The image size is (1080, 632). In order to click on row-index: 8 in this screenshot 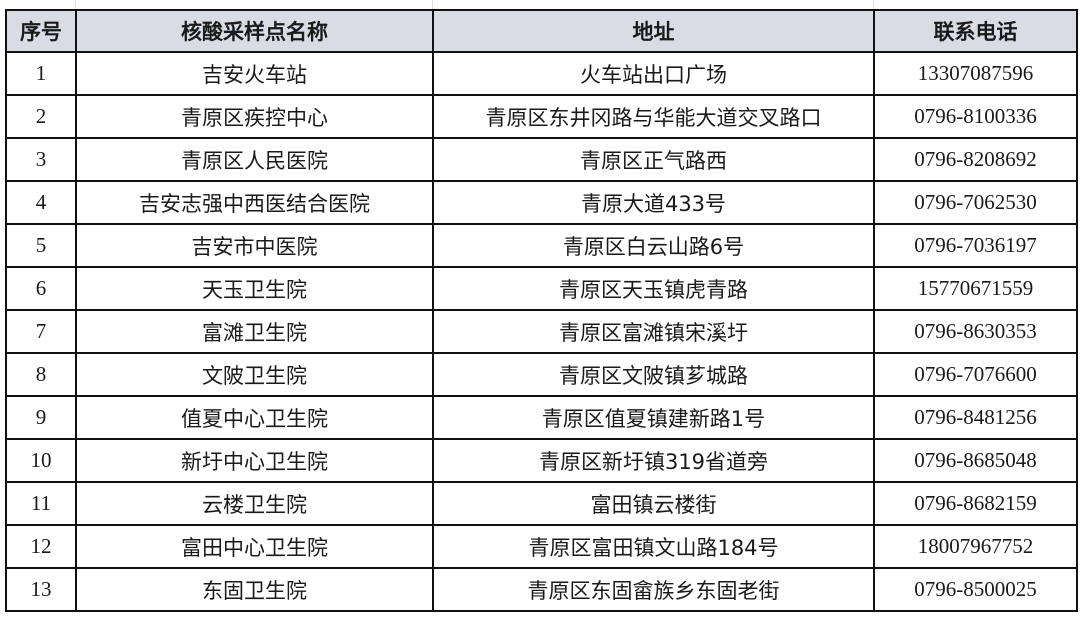, I will do `click(41, 374)`.